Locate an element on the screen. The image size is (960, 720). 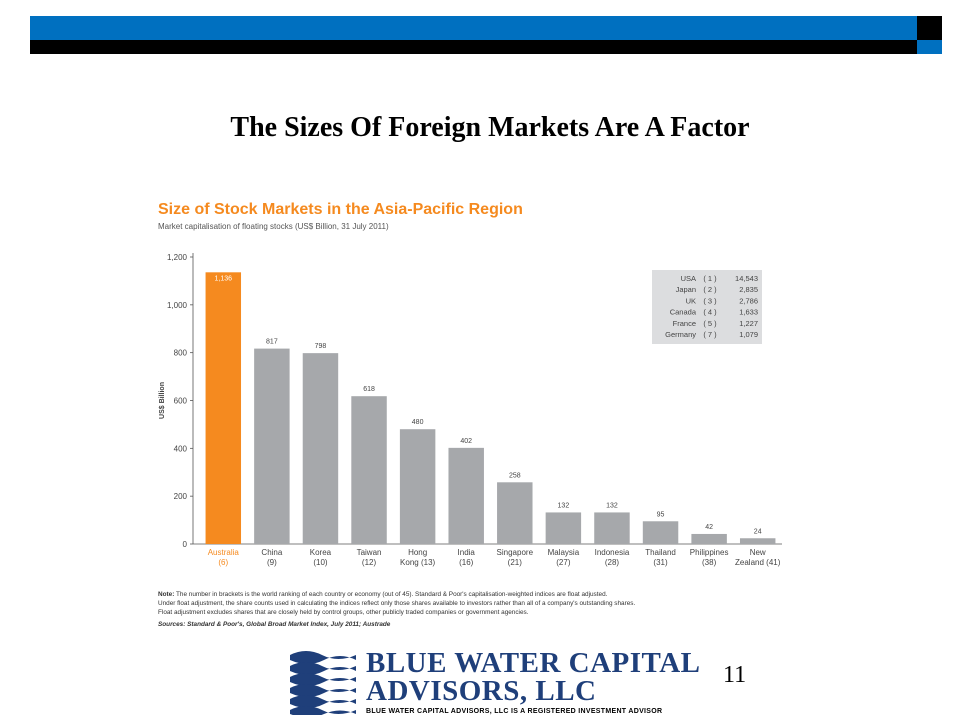
x-tick-label: Singapore is located at coordinates (515, 552).